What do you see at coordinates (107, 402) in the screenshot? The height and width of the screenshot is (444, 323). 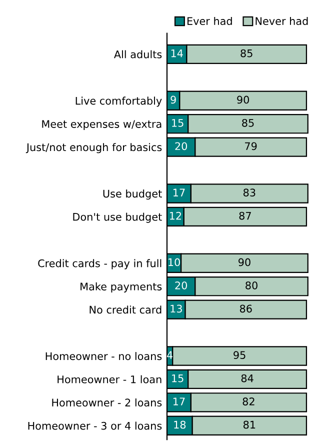 I see `y-tick-label: Homeowner - 2 loans` at bounding box center [107, 402].